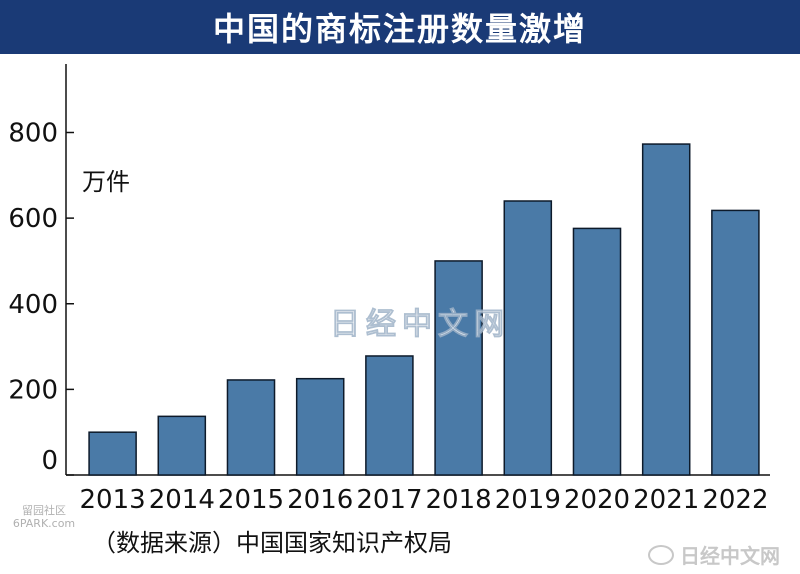 The height and width of the screenshot is (574, 800). What do you see at coordinates (730, 556) in the screenshot?
I see `bottom-watermark-text: 日经中文网` at bounding box center [730, 556].